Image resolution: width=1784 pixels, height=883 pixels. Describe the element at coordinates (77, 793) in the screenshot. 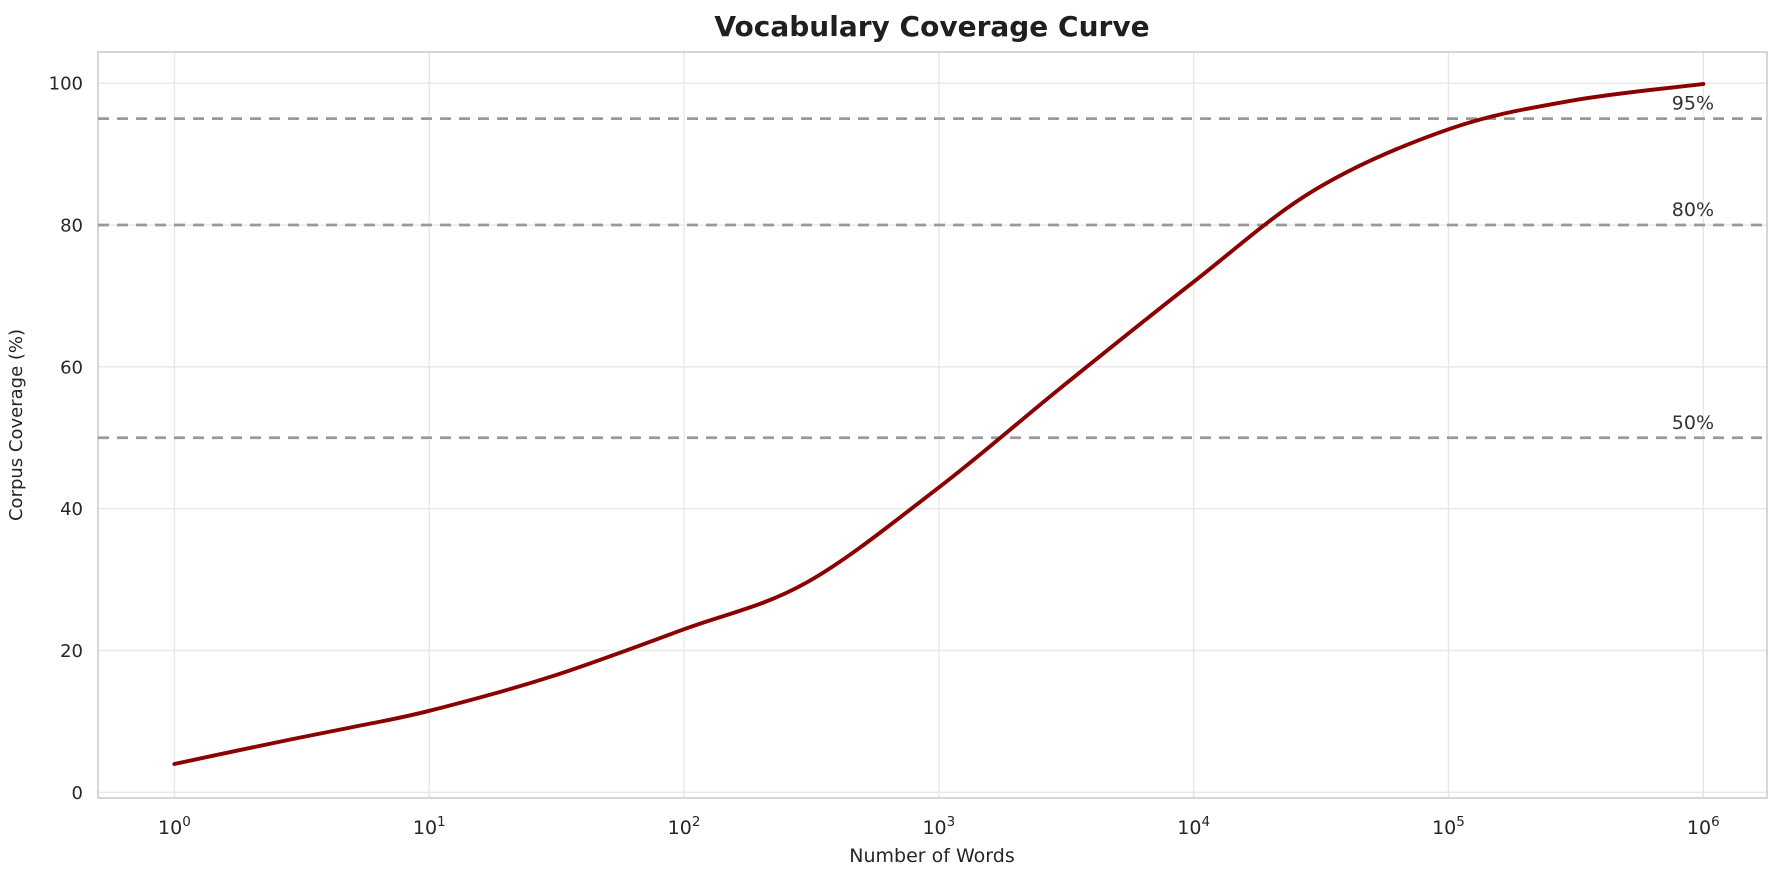

I see `y-tick-label: 0` at that location.